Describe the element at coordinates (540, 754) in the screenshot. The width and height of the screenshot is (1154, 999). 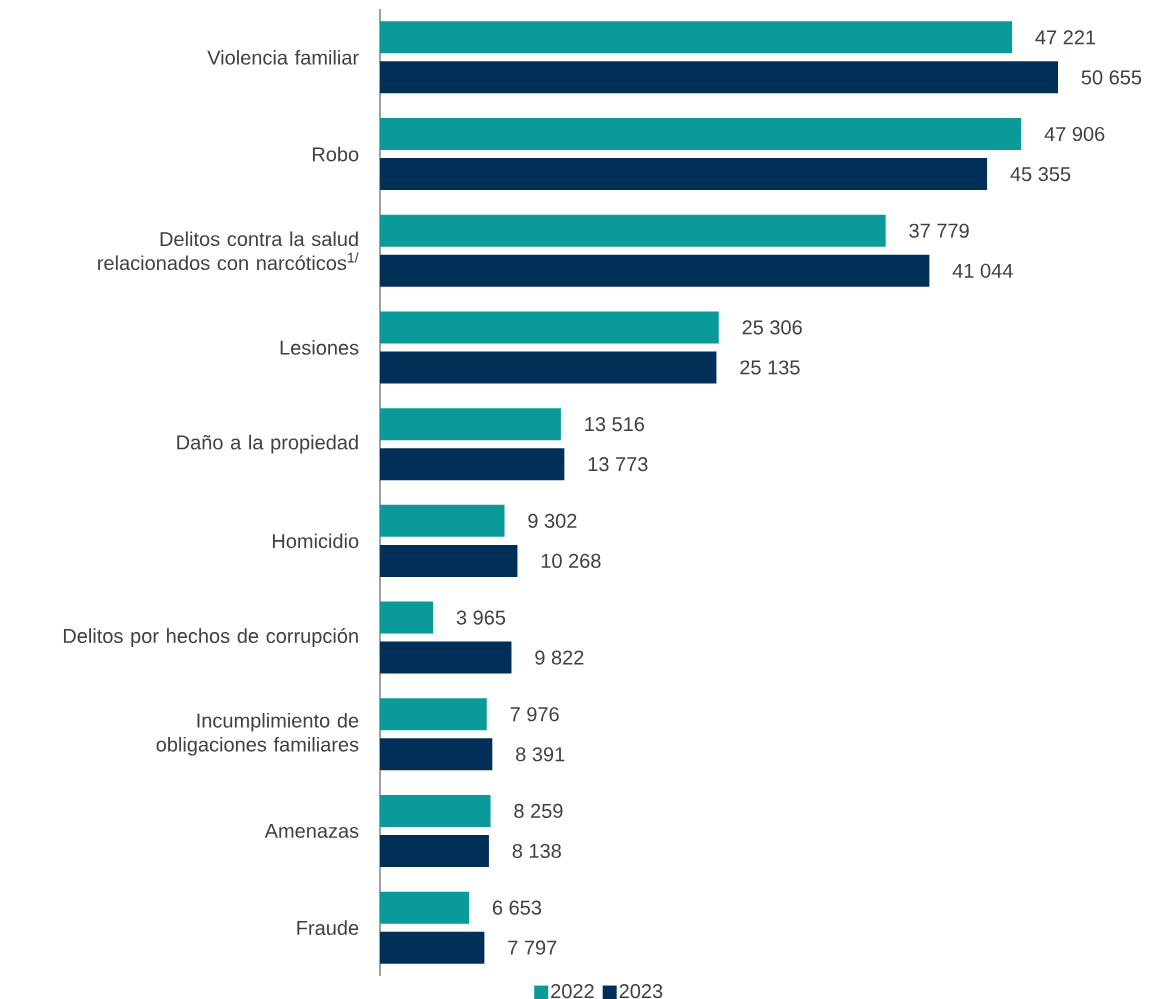
I see `data-label: 8 391` at that location.